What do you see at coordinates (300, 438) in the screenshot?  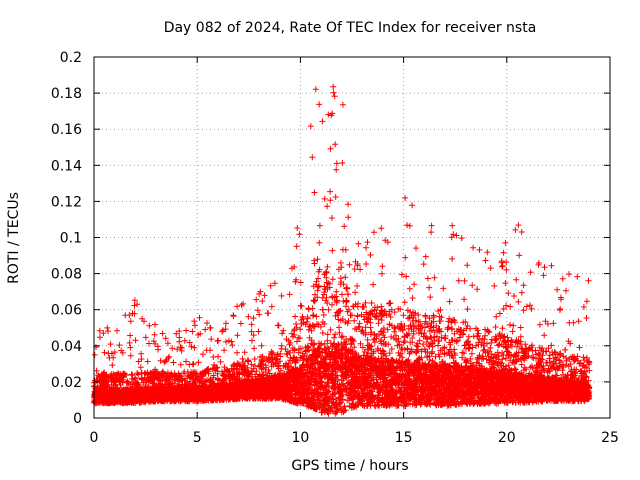 I see `x-tick-label: 10` at bounding box center [300, 438].